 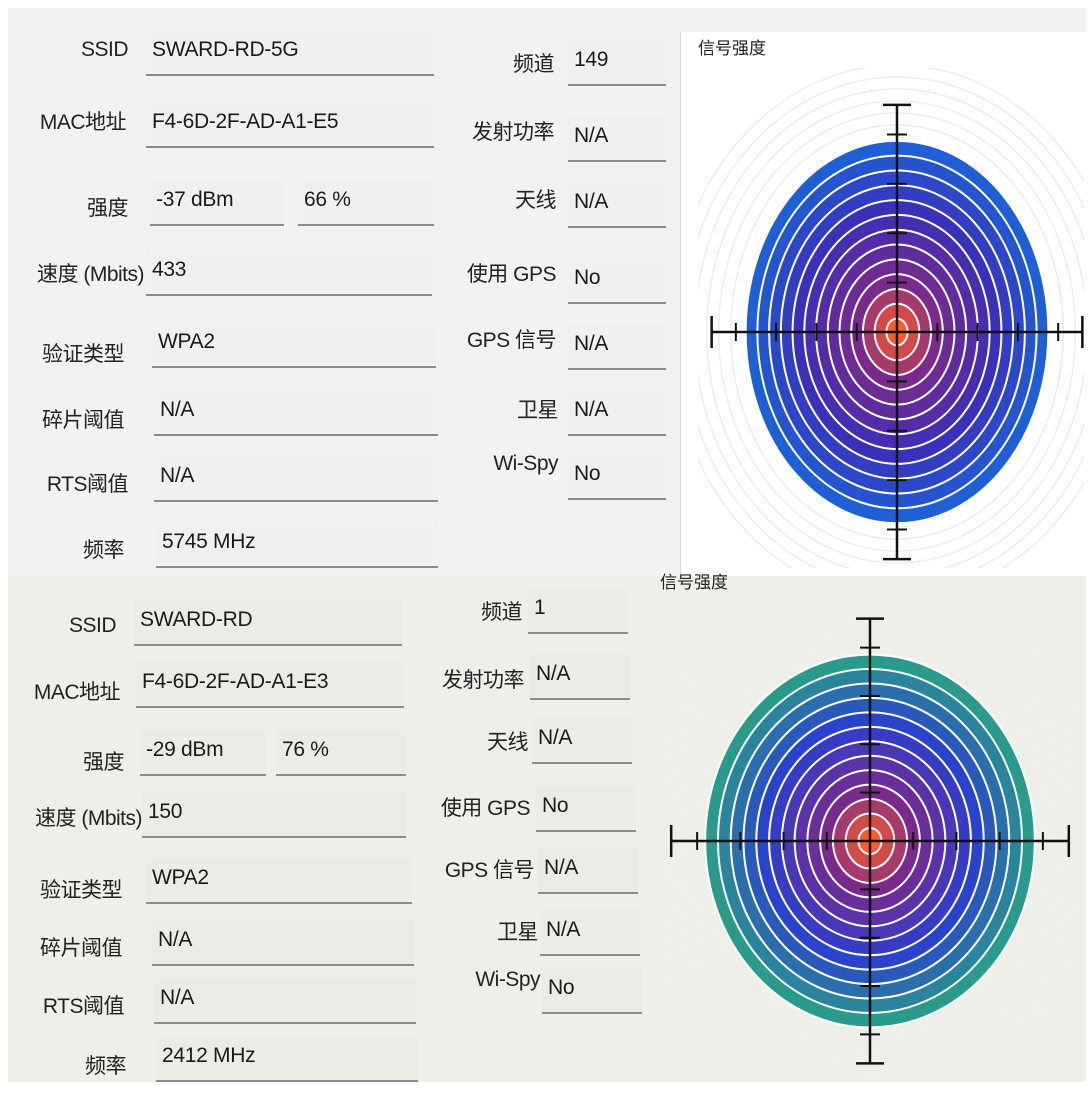 I want to click on ssid-field: SWARD-RD, so click(x=268, y=623).